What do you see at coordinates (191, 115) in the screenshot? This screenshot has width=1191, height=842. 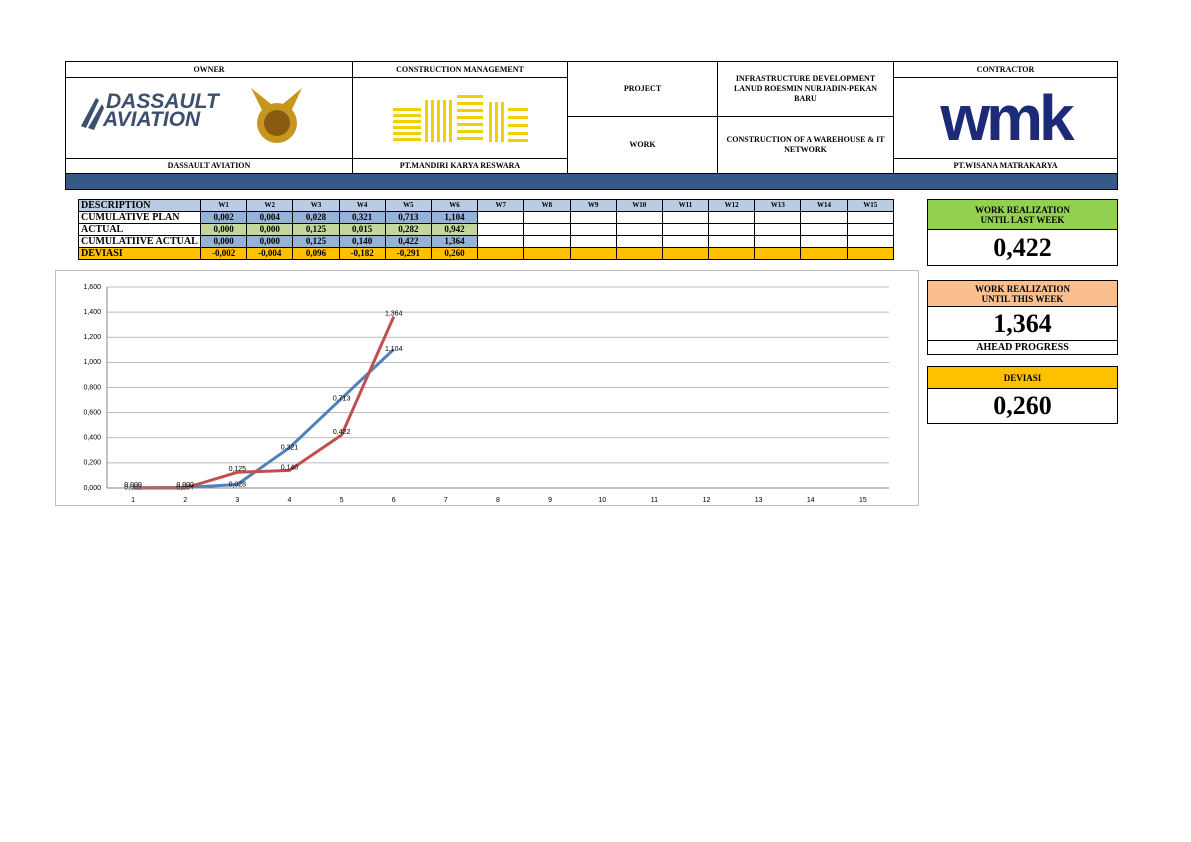 I see `owner-logo-art: DASSAULT AVIATION` at bounding box center [191, 115].